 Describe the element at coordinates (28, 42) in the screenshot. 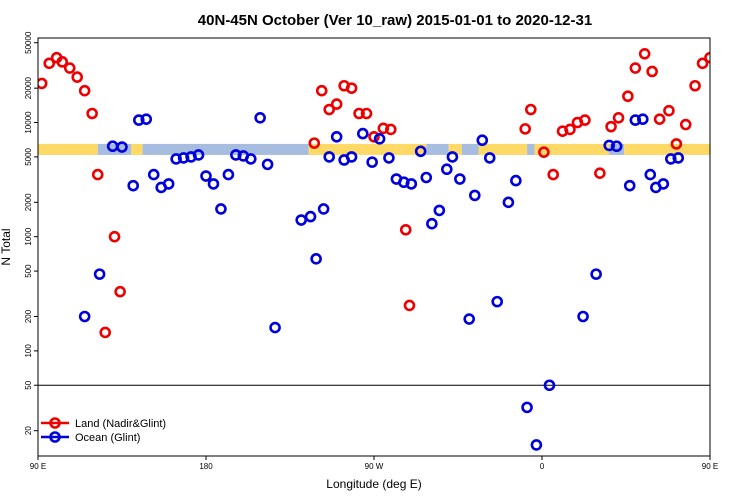

I see `y-tick-label: 50000` at that location.